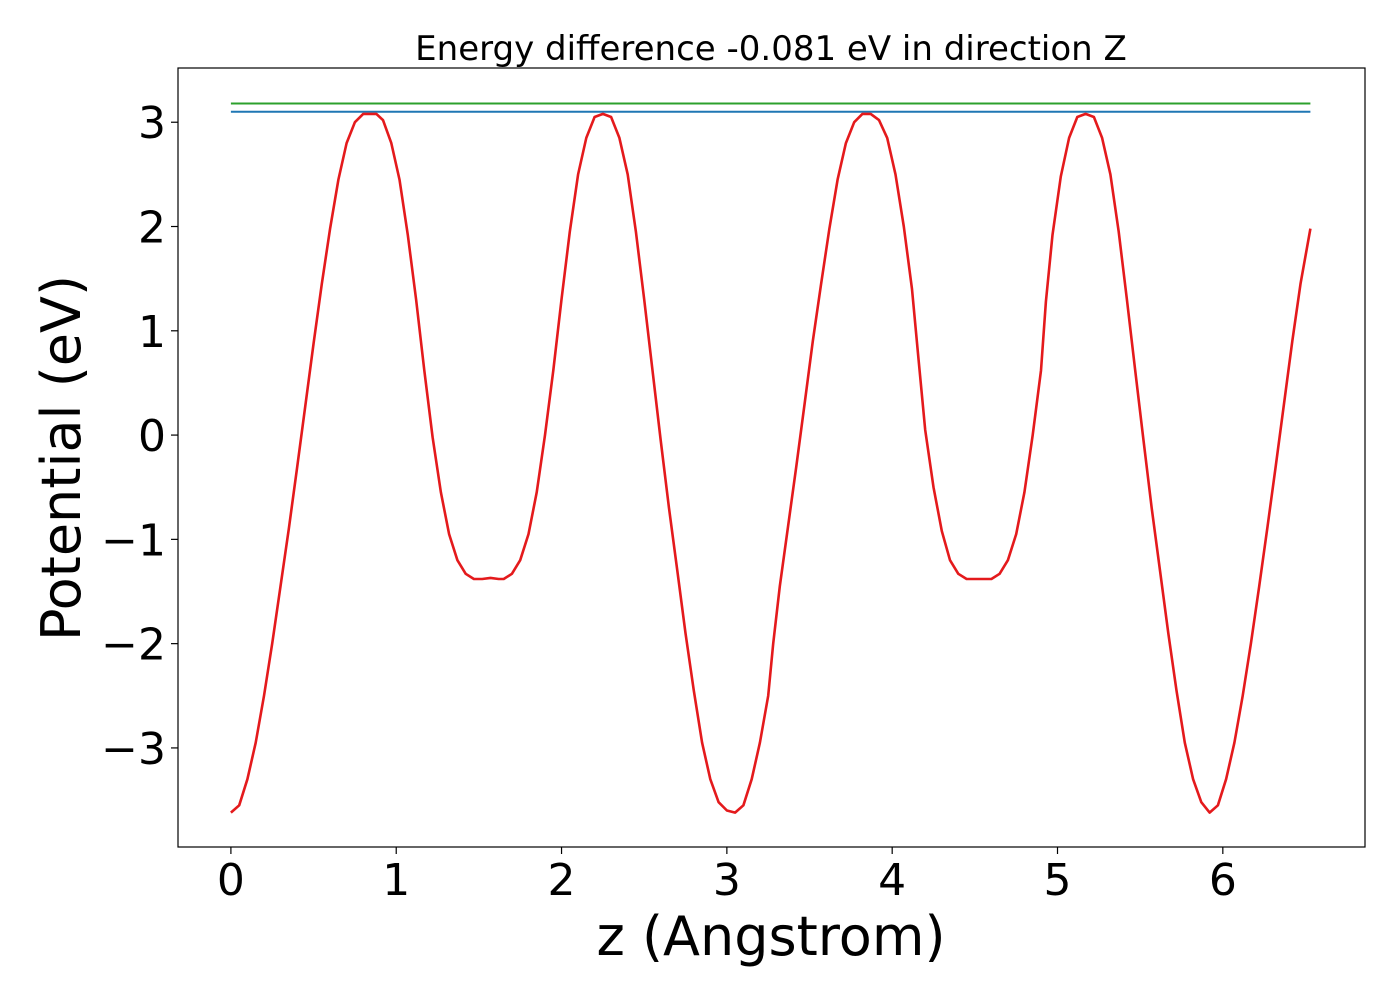 This screenshot has width=1400, height=1000. I want to click on x-tick-label: 6, so click(1223, 880).